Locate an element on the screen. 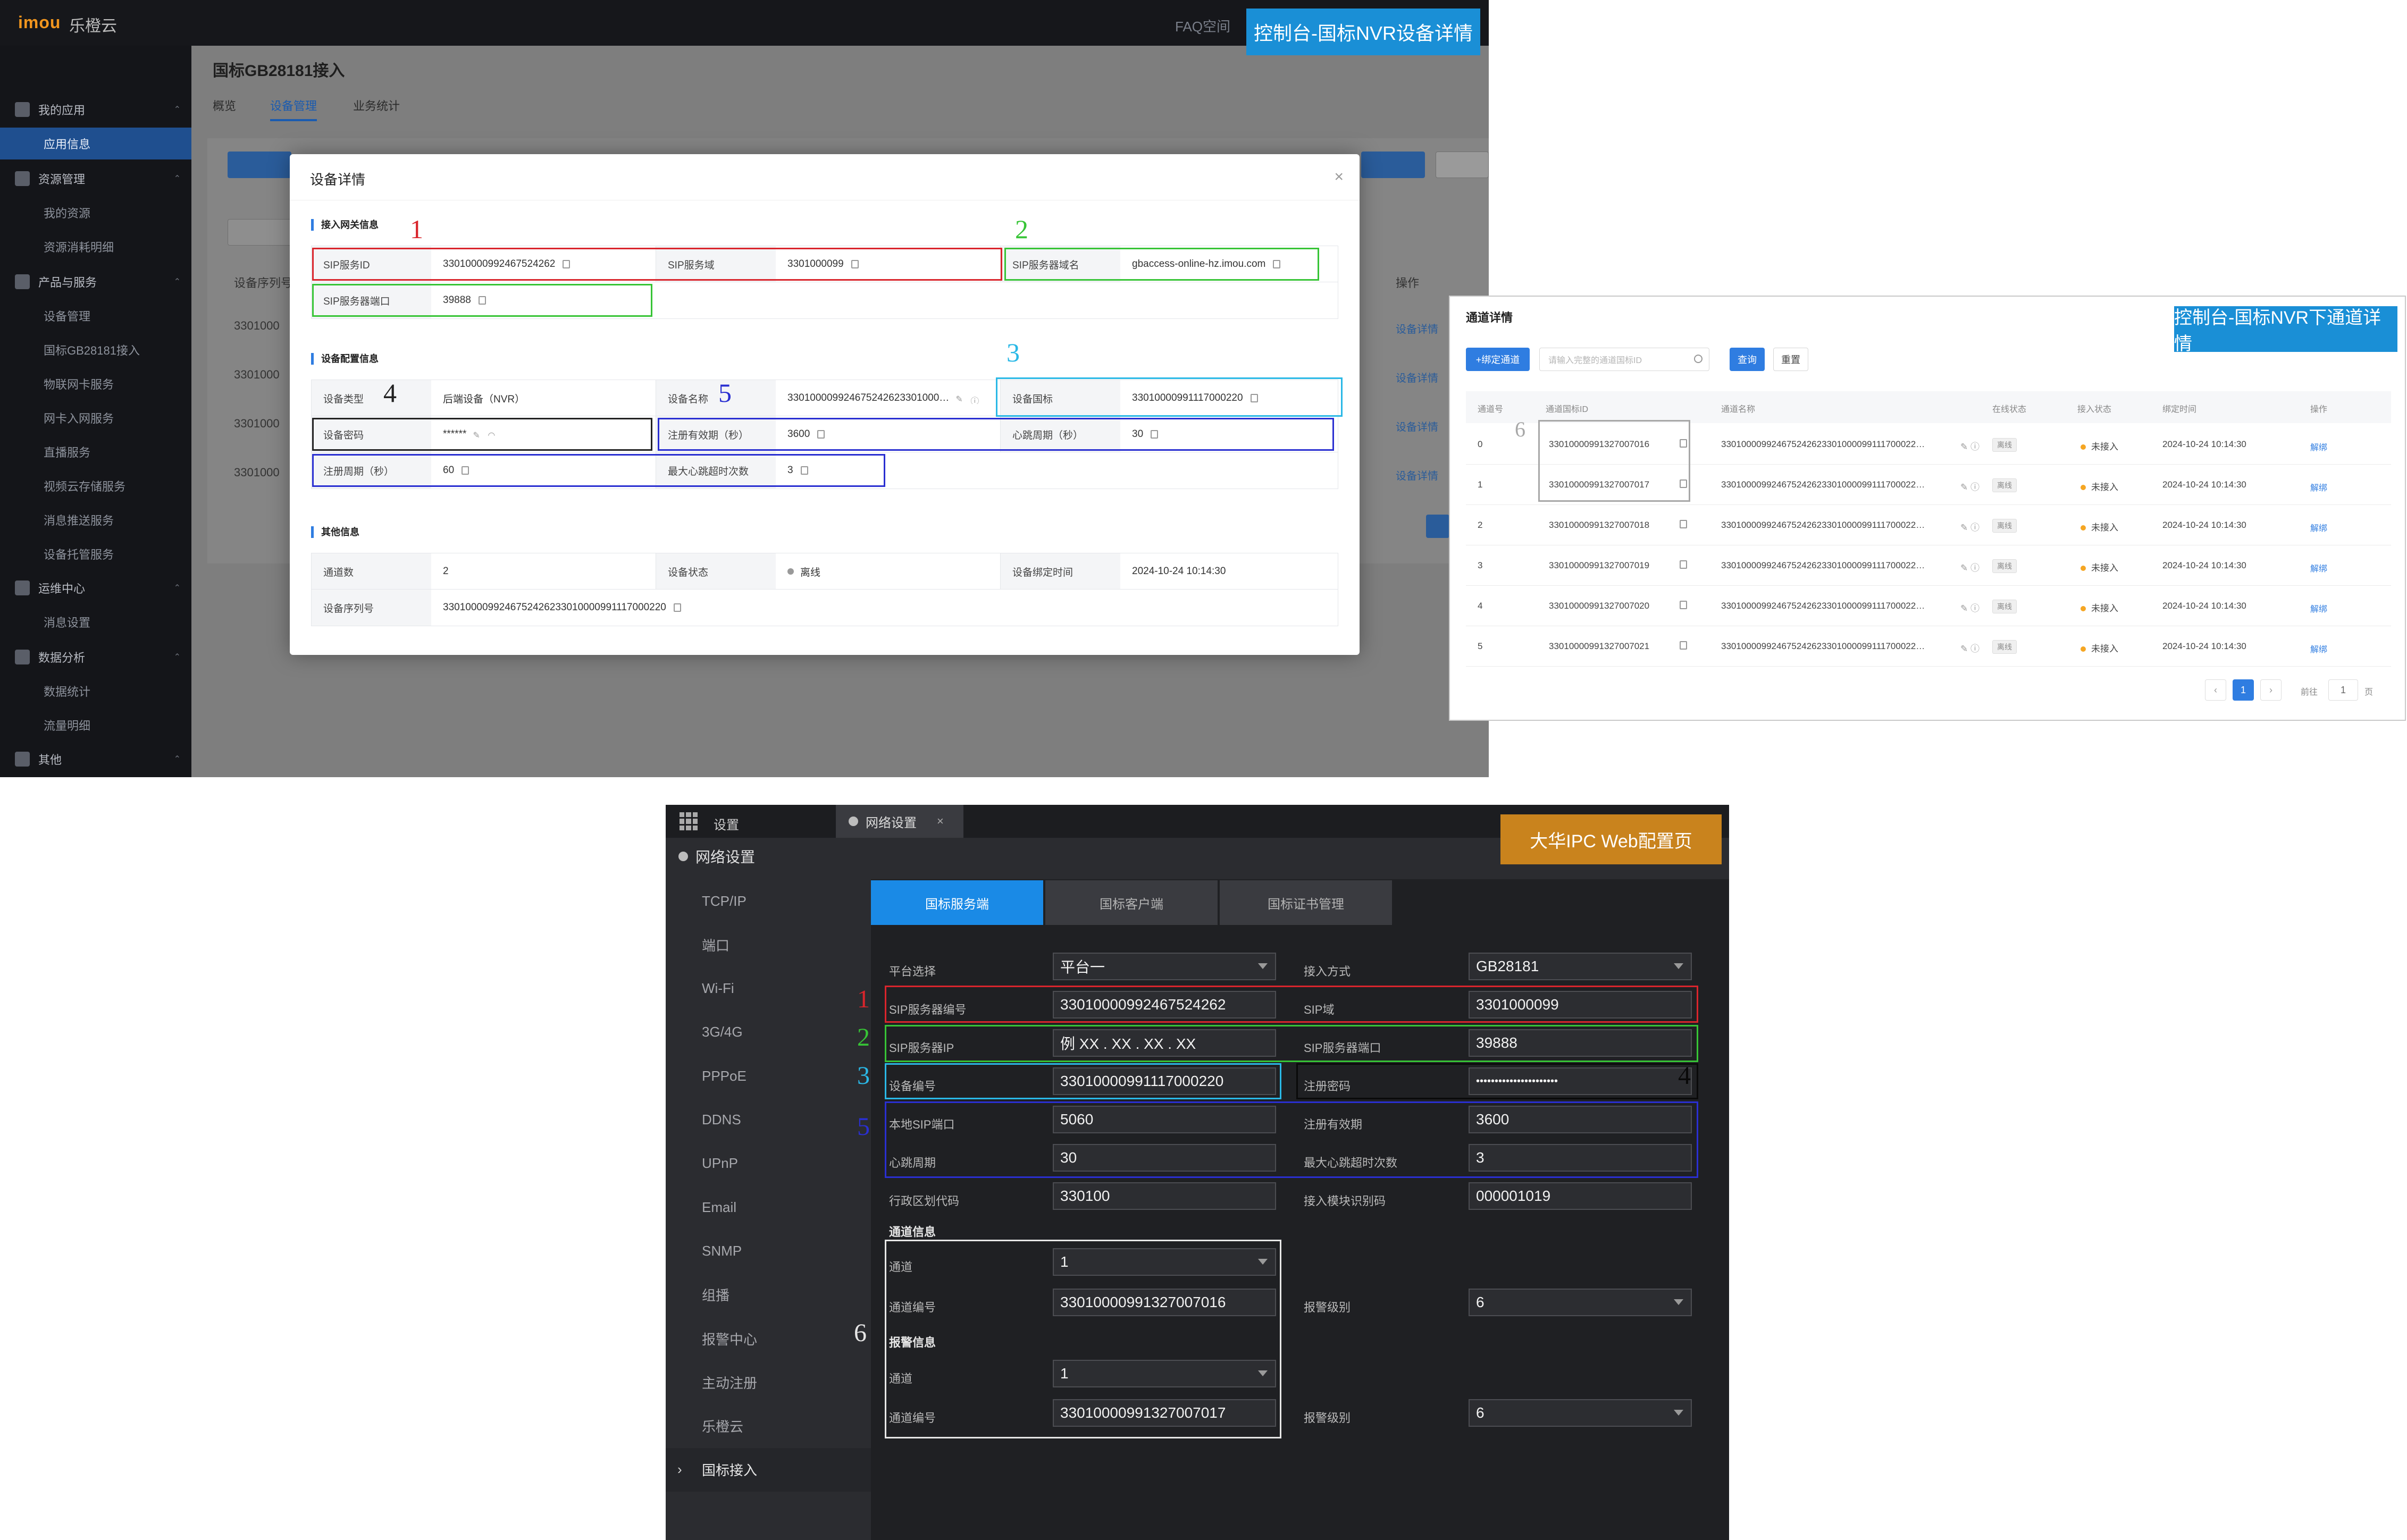 Image resolution: width=2407 pixels, height=1540 pixels. register-password-input: •••••••••••••••••••••• is located at coordinates (1581, 1081).